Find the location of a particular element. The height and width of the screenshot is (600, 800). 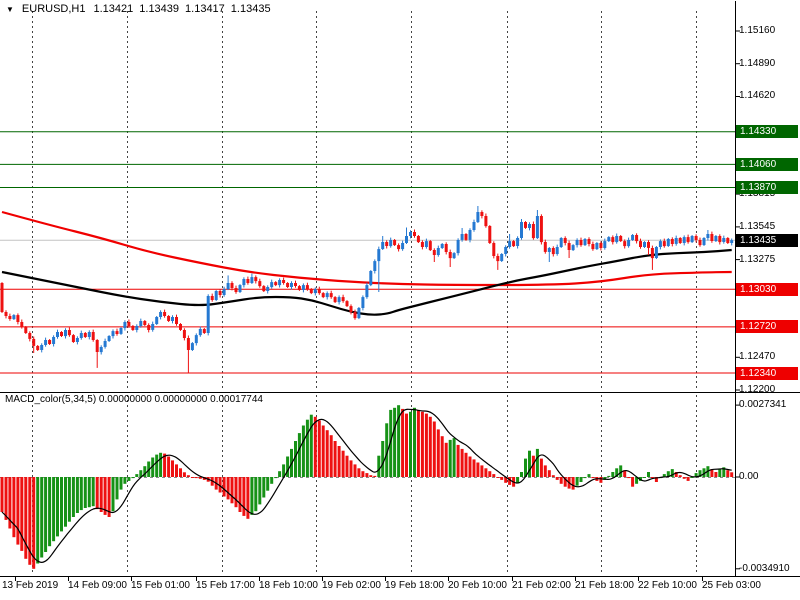

support-price-badge: 1.12340 is located at coordinates (767, 373).